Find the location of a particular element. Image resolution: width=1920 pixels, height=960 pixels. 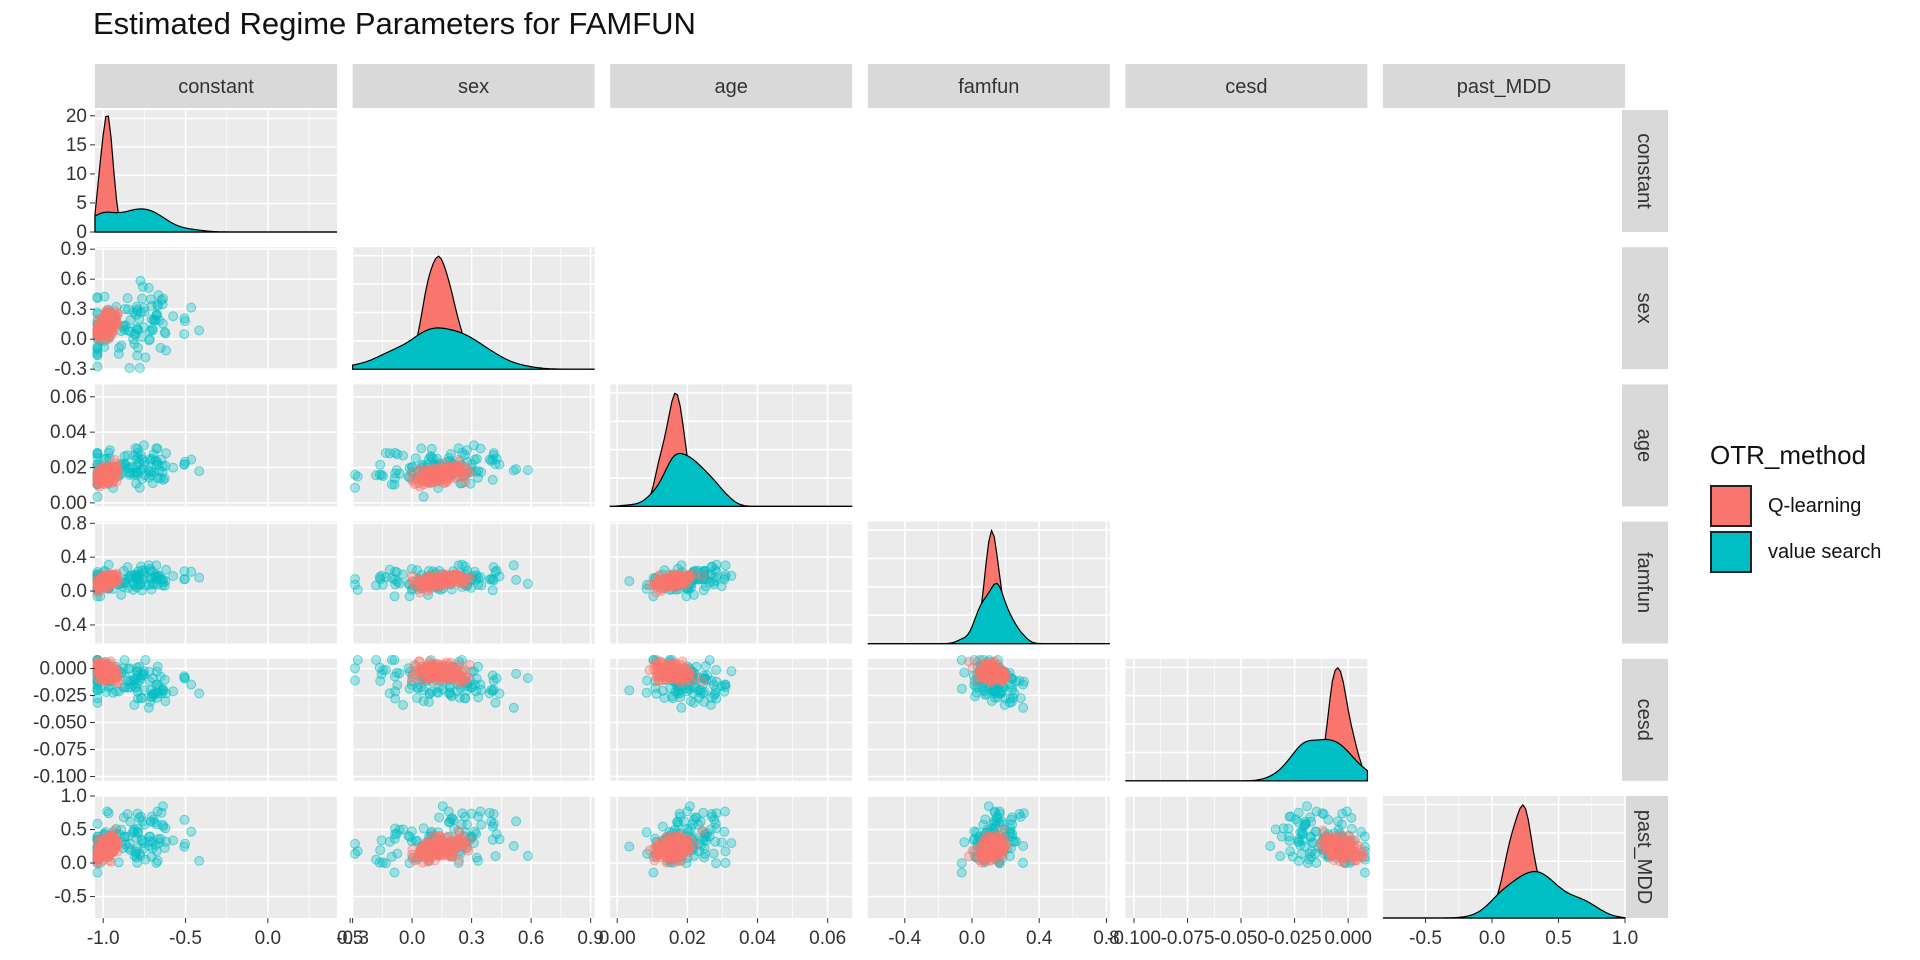

strip-right-past_MDD is located at coordinates (1645, 857).